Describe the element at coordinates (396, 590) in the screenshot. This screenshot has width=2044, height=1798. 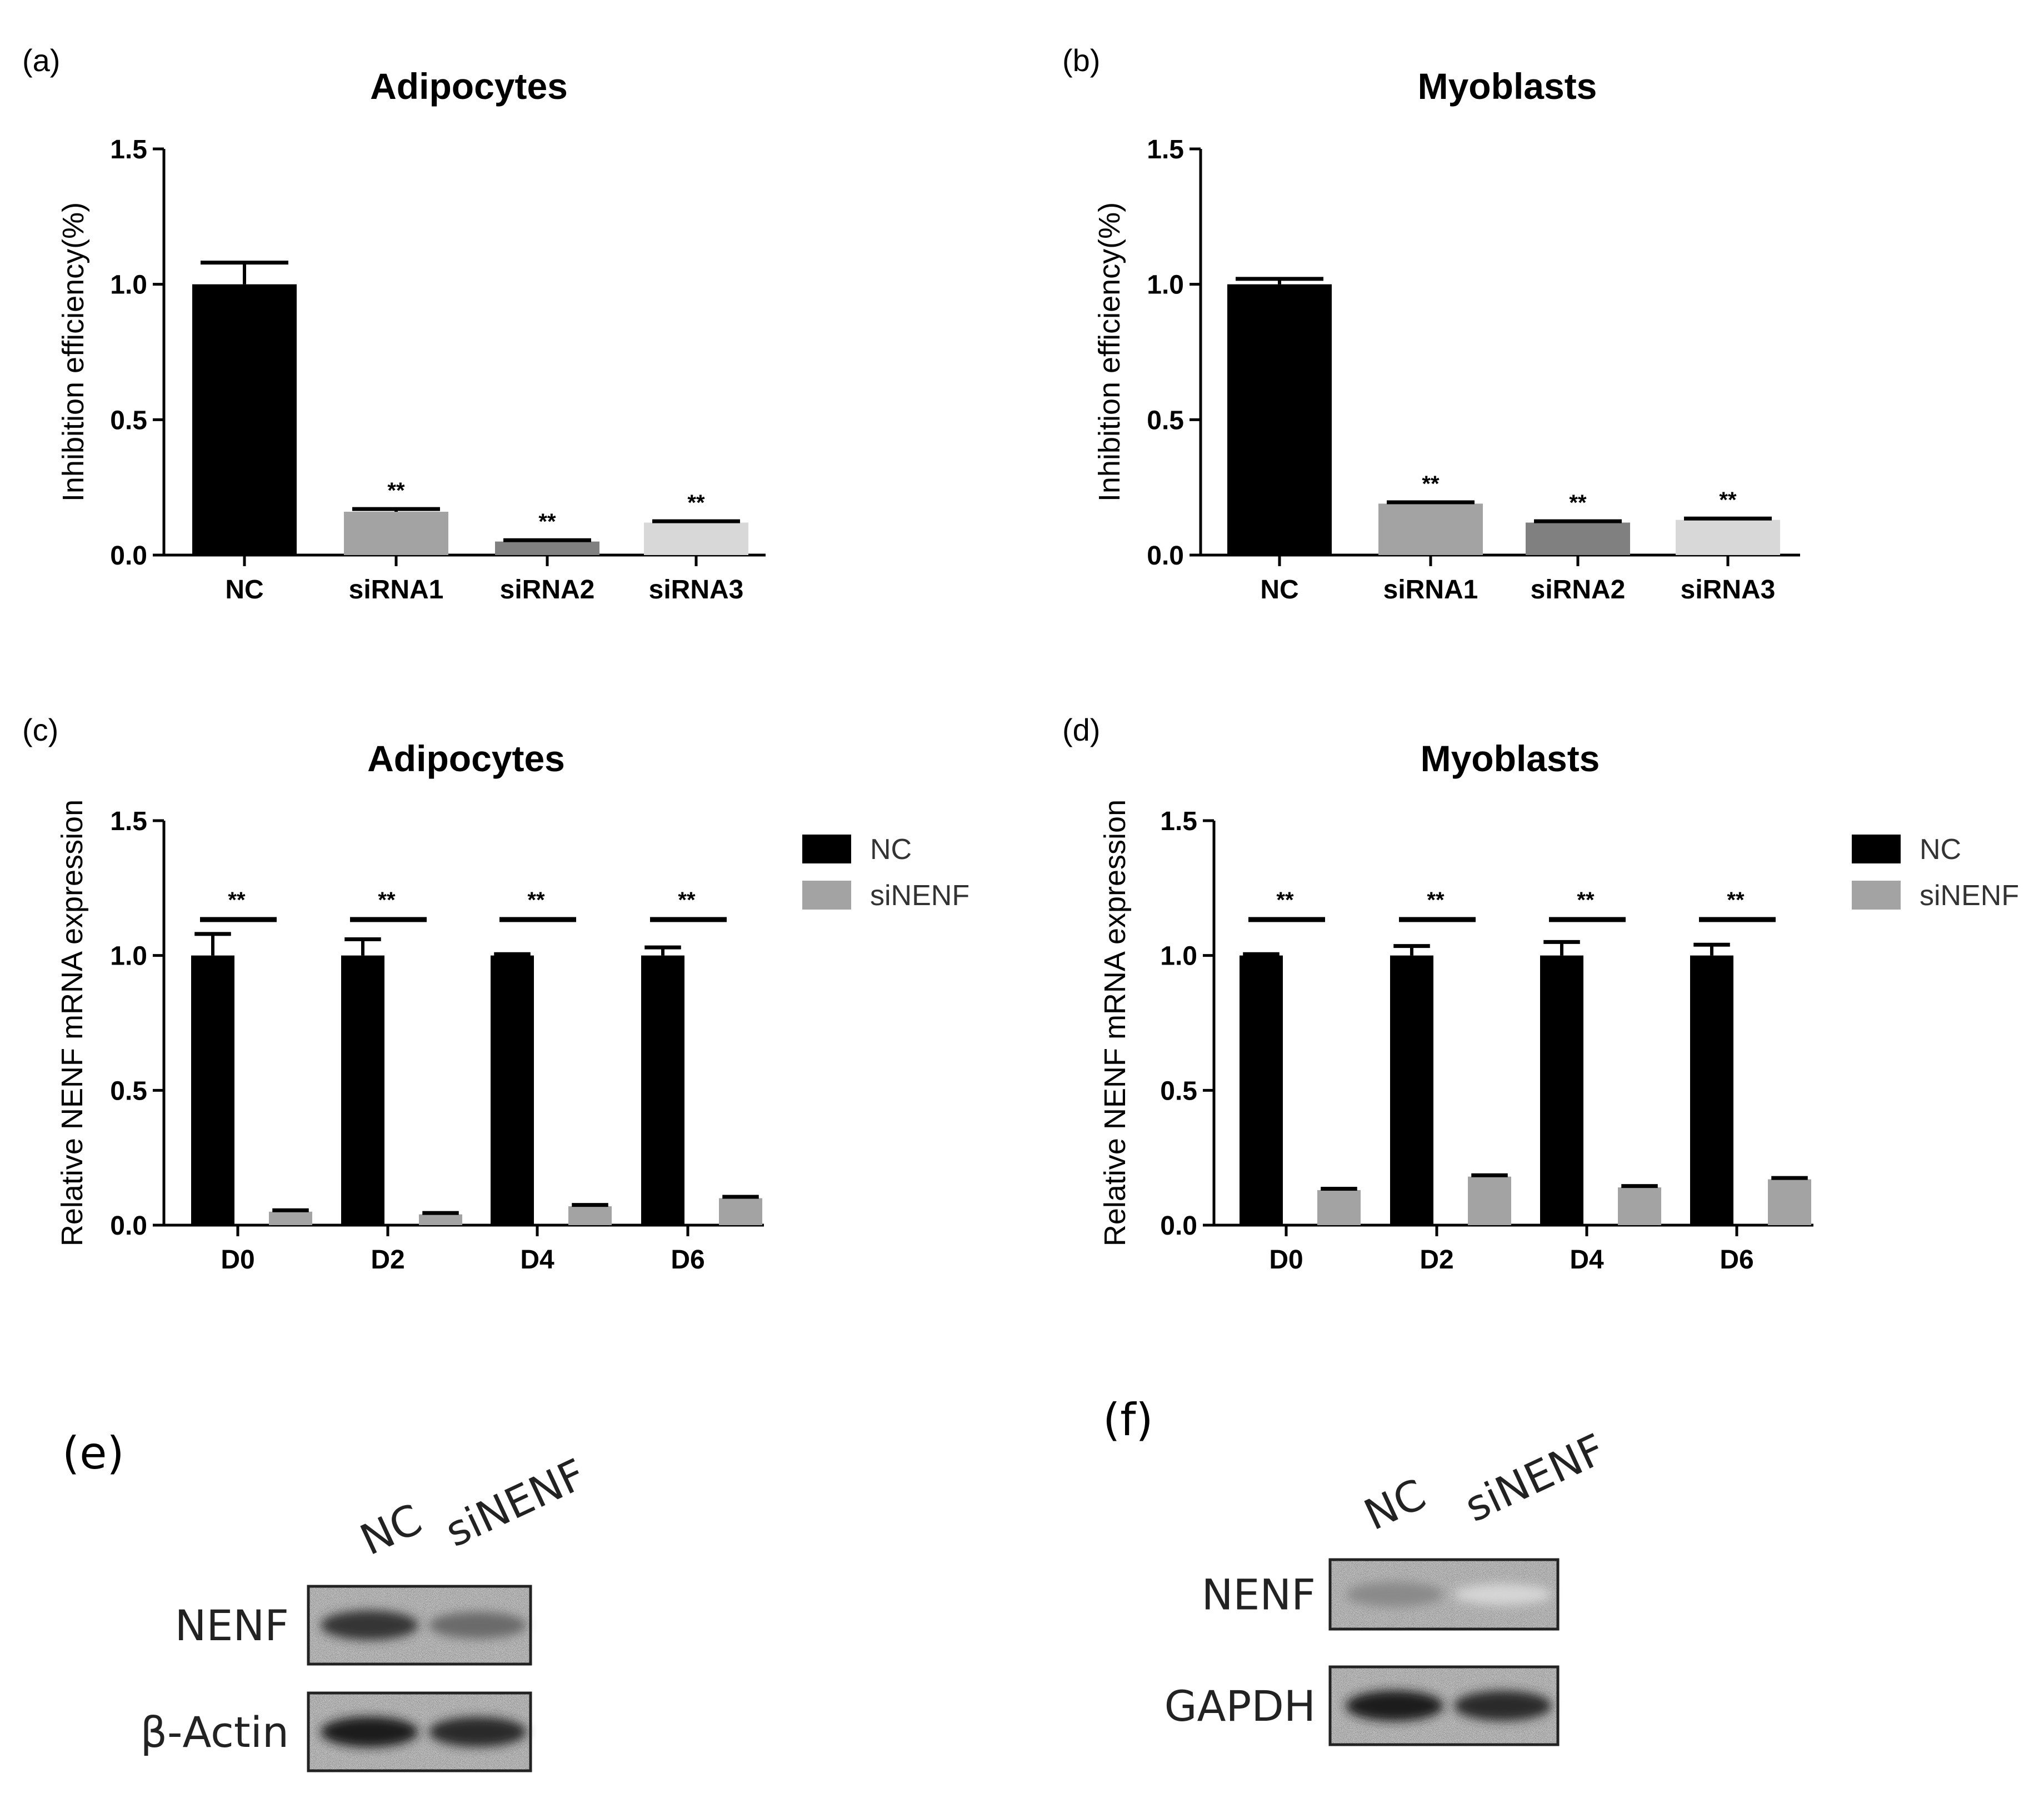
I see `x-tick-label: siRNA1` at that location.